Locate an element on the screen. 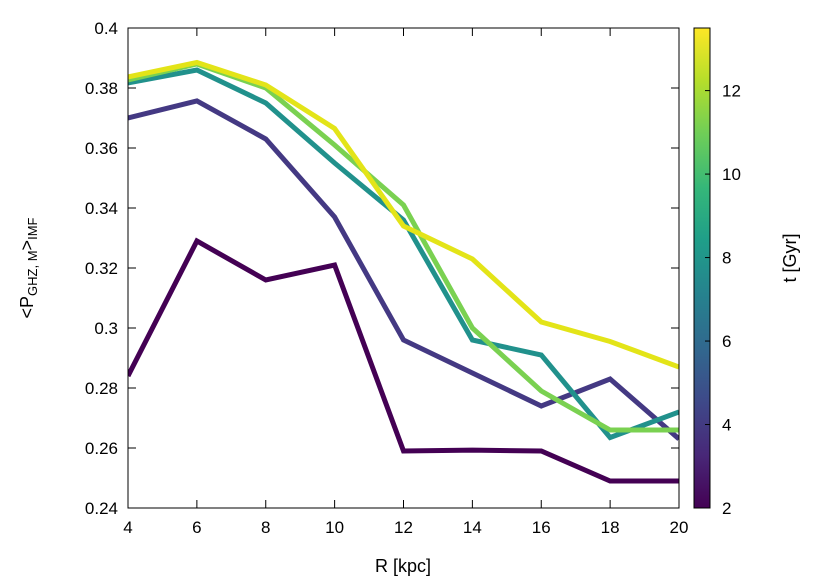  x-tick-label: 4 is located at coordinates (127, 527).